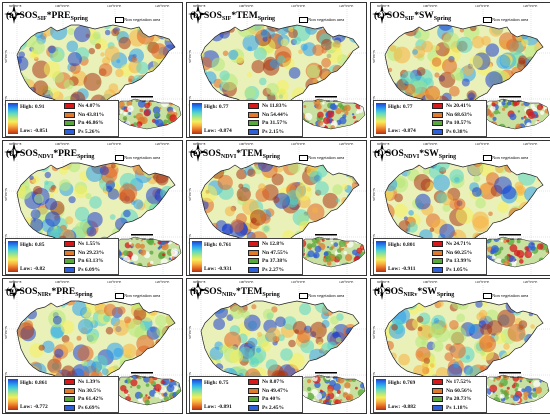  What do you see at coordinates (457, 106) in the screenshot?
I see `legend-ns: Ns 20.41%` at bounding box center [457, 106].